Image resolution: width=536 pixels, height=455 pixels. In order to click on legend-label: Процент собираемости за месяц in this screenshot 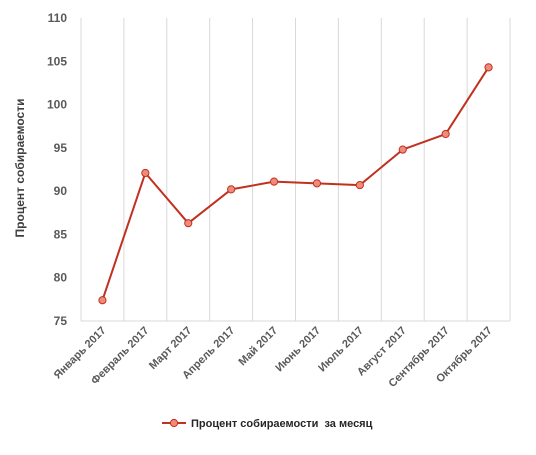, I will do `click(282, 424)`.